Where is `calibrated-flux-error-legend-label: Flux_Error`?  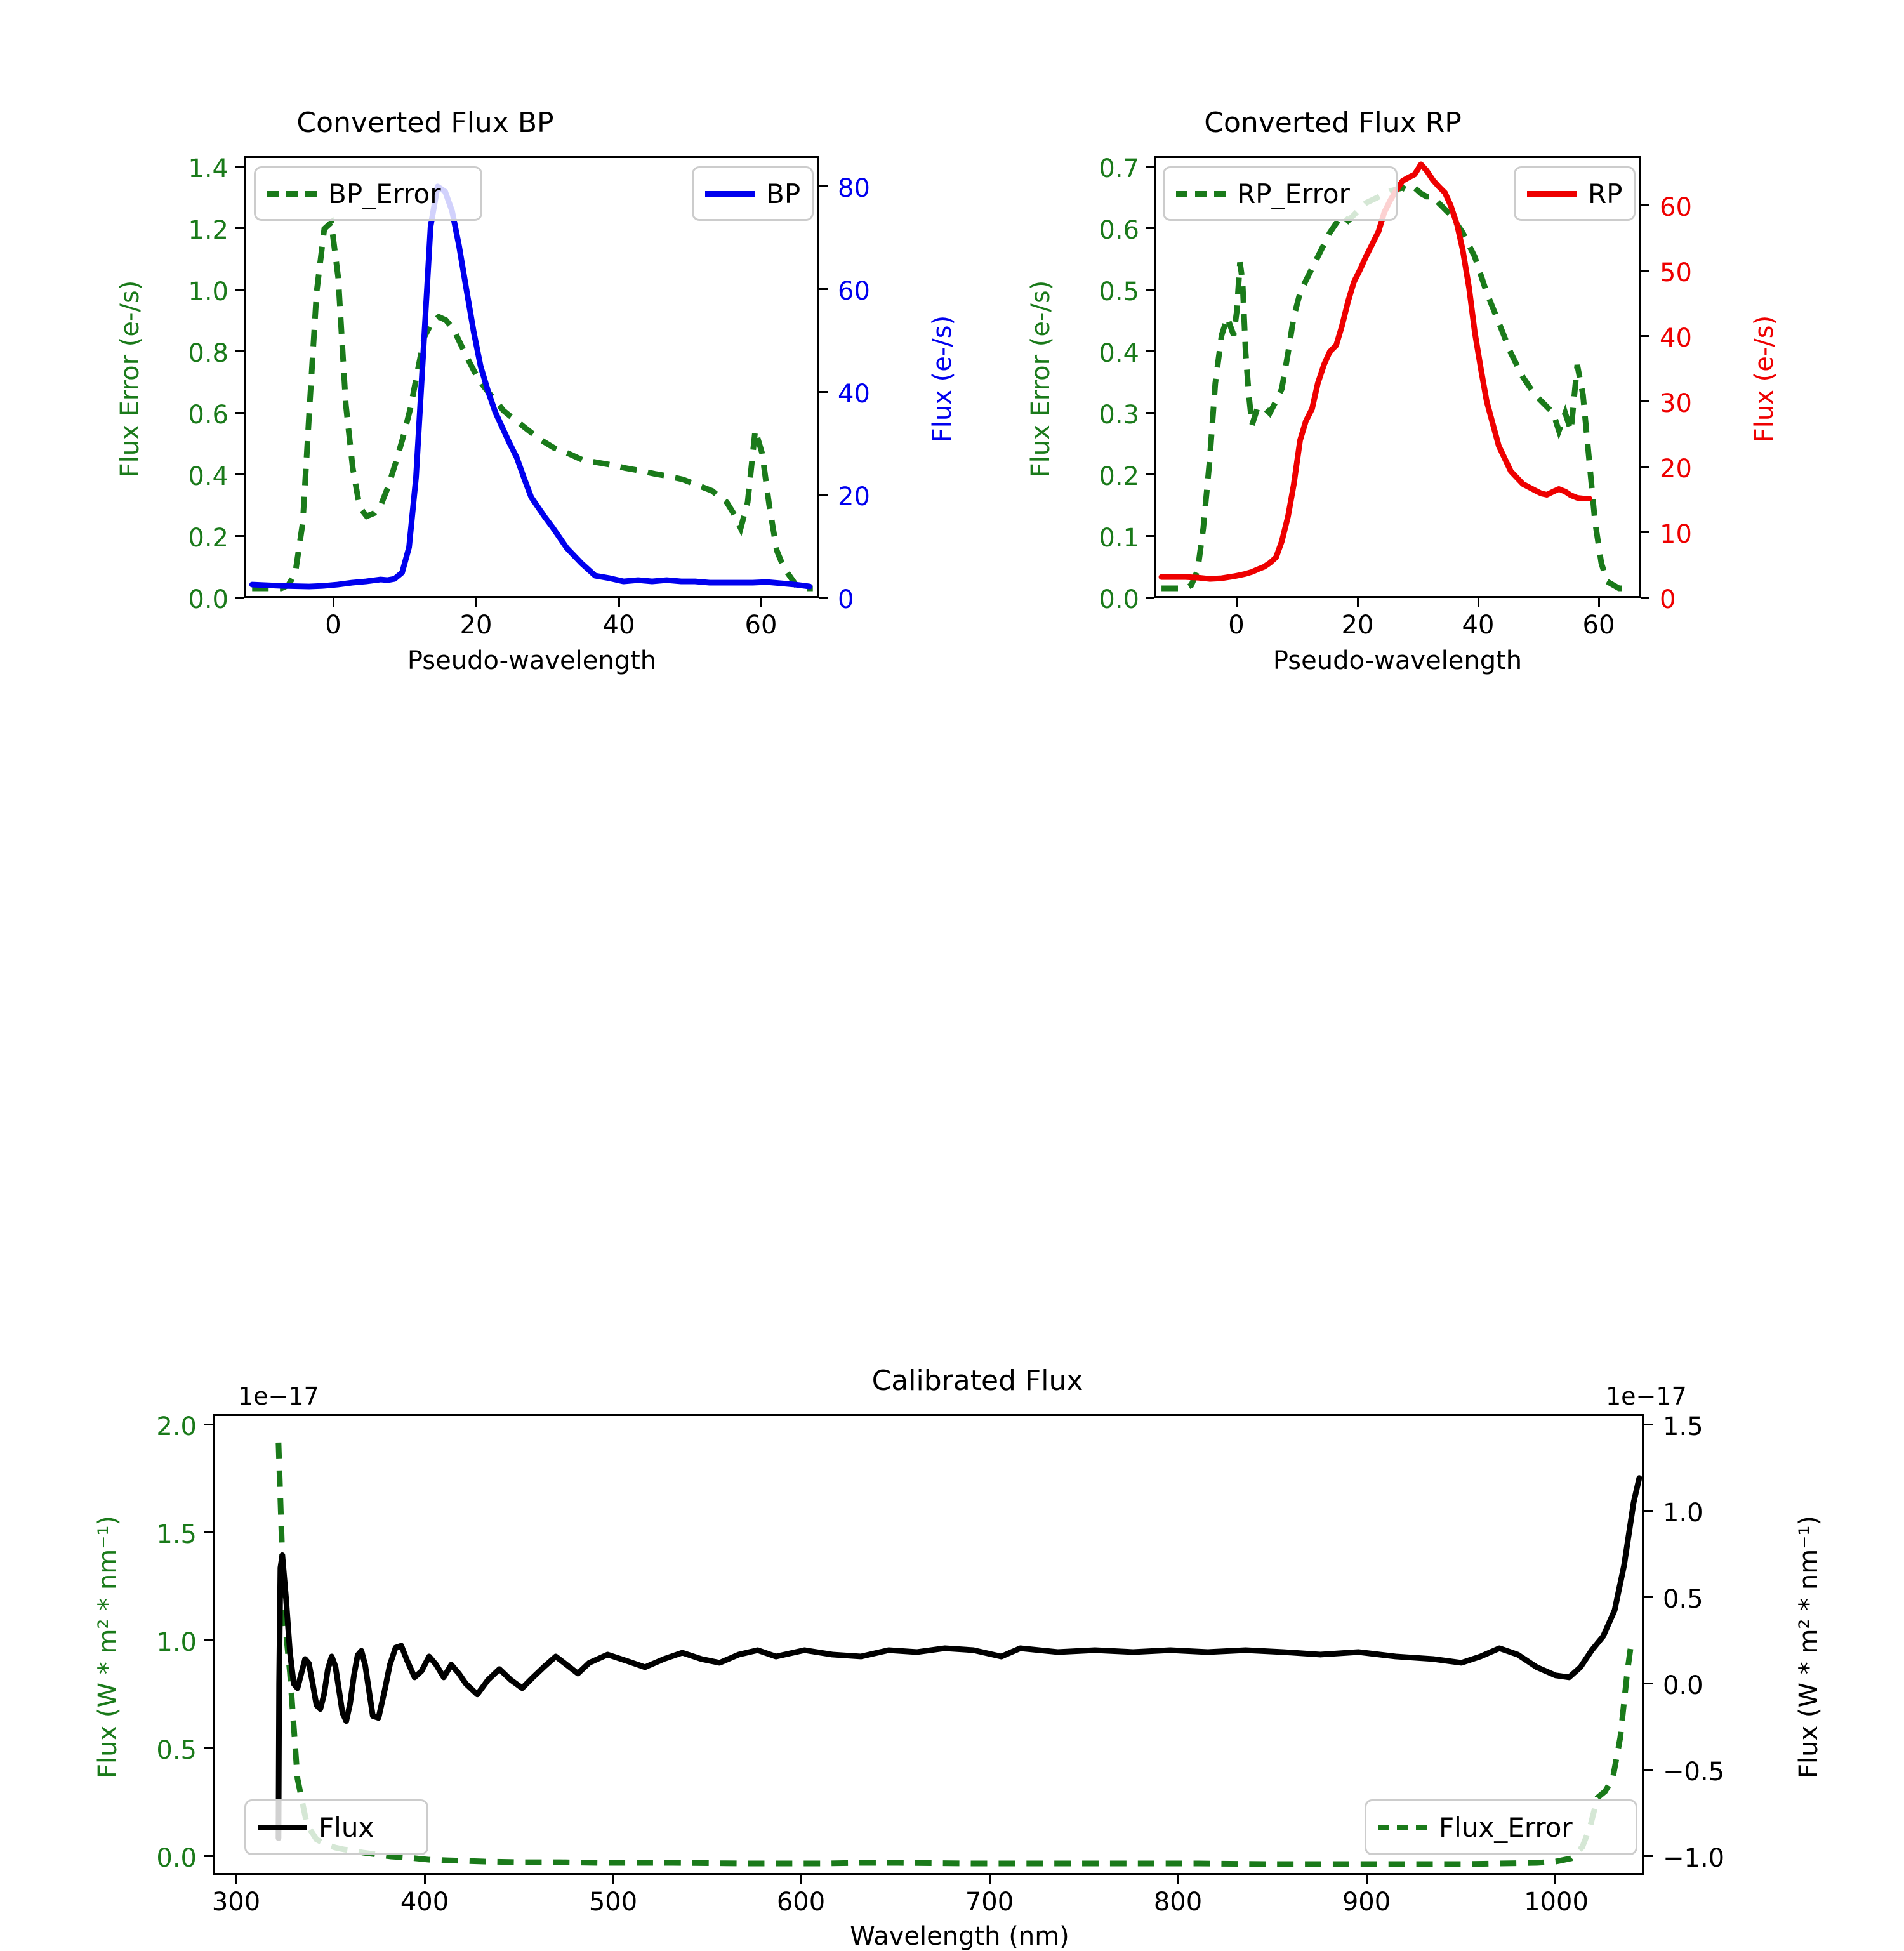 calibrated-flux-error-legend-label: Flux_Error is located at coordinates (1506, 1827).